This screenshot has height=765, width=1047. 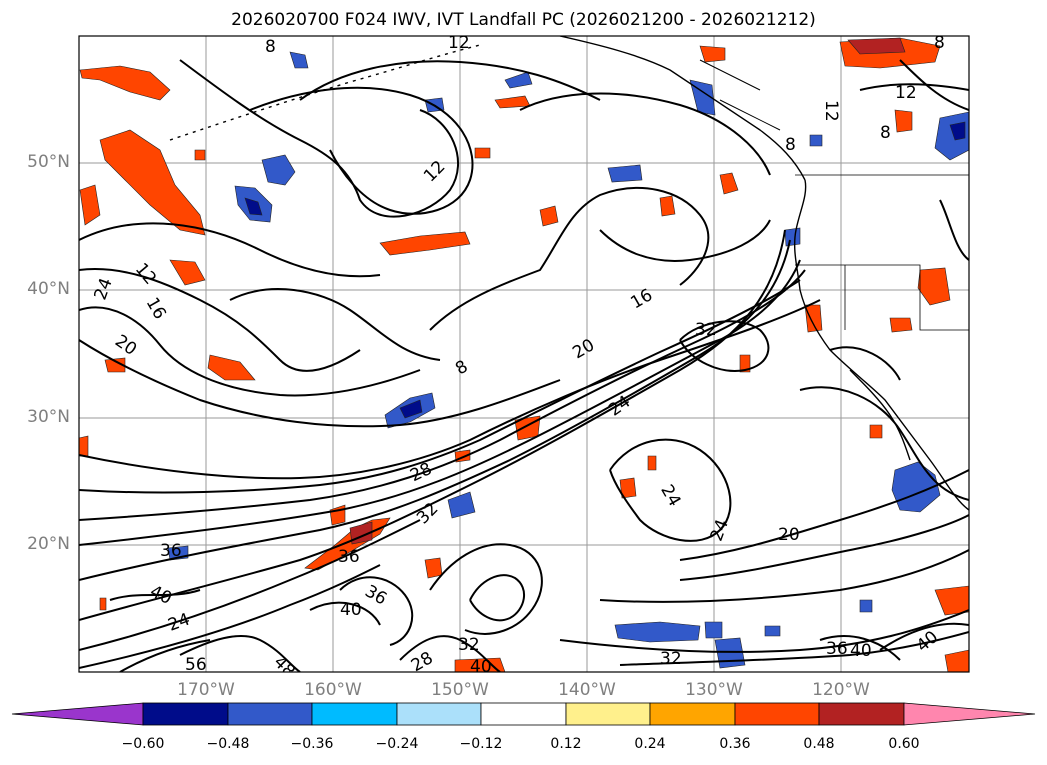 I want to click on colorbar-tick-label: 0.48, so click(x=819, y=744).